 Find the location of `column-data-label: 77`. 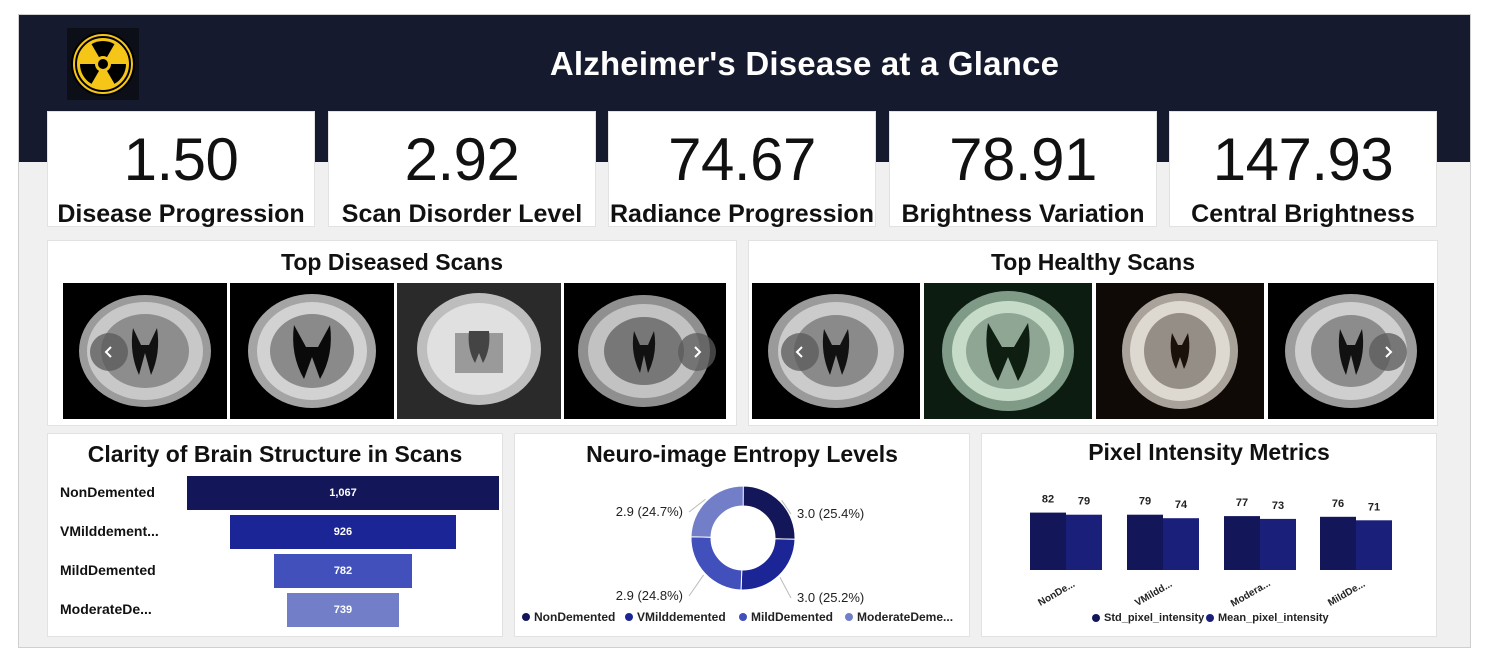

column-data-label: 77 is located at coordinates (1242, 503).